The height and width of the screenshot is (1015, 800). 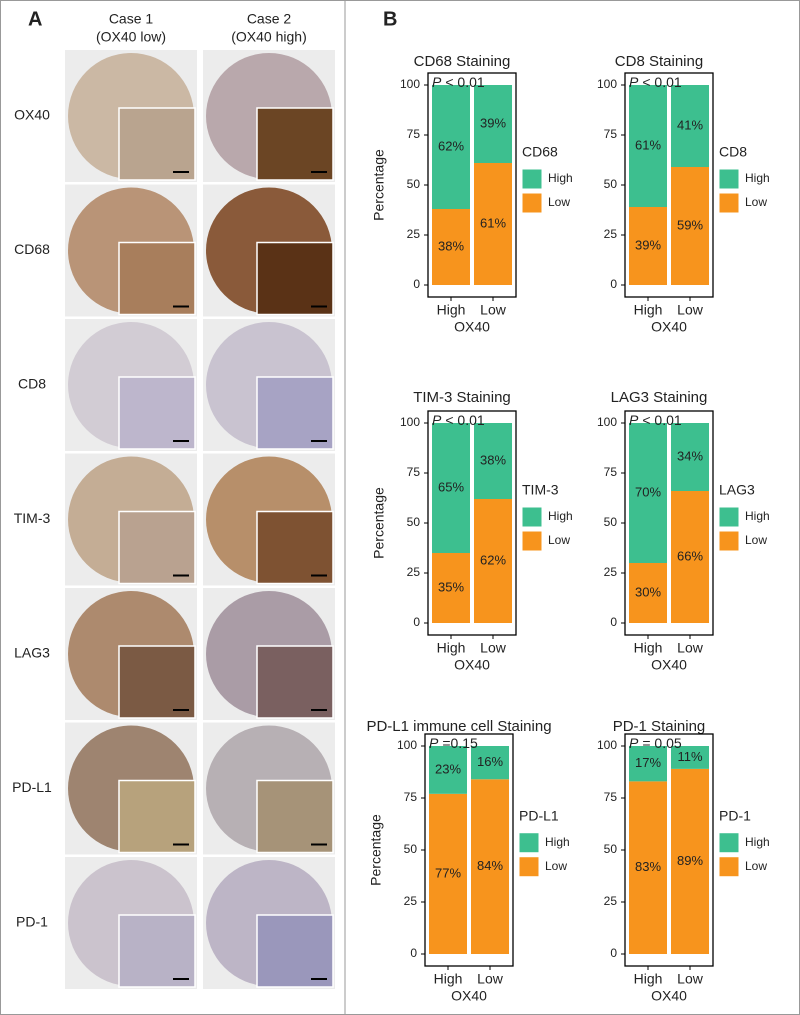 I want to click on row-label: PD-1, so click(x=32, y=922).